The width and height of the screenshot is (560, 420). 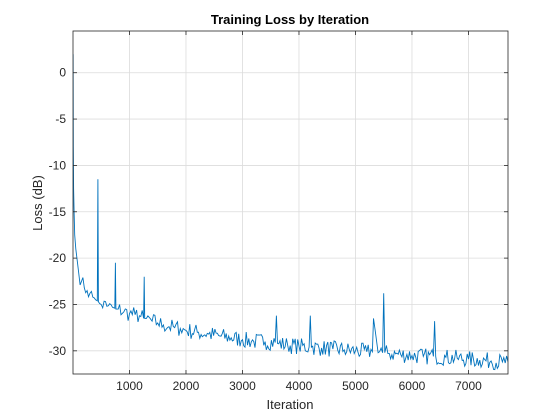 What do you see at coordinates (468, 386) in the screenshot?
I see `x-tick-label: 7000` at bounding box center [468, 386].